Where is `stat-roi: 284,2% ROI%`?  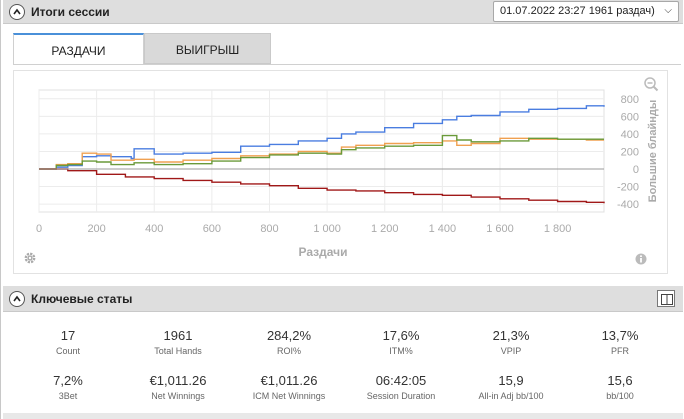 stat-roi: 284,2% ROI% is located at coordinates (289, 342).